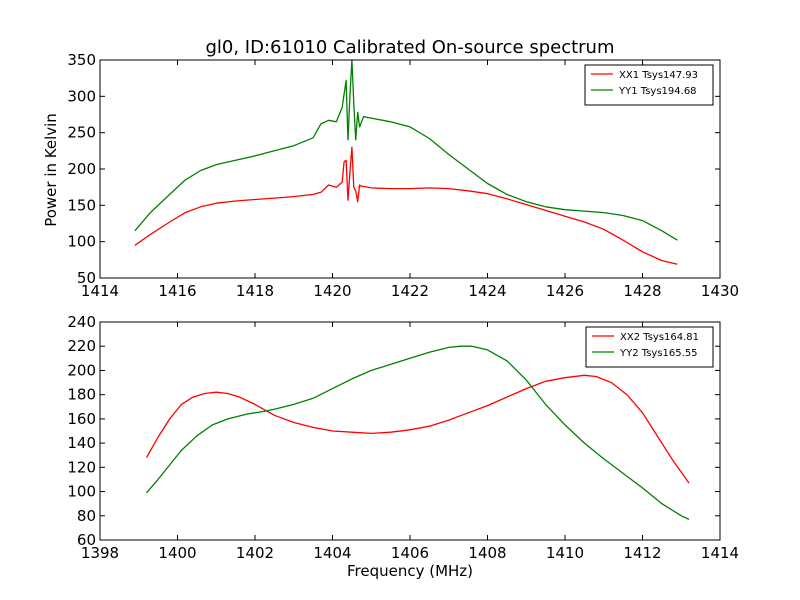  What do you see at coordinates (332, 553) in the screenshot?
I see `x-tick-label: 1404` at bounding box center [332, 553].